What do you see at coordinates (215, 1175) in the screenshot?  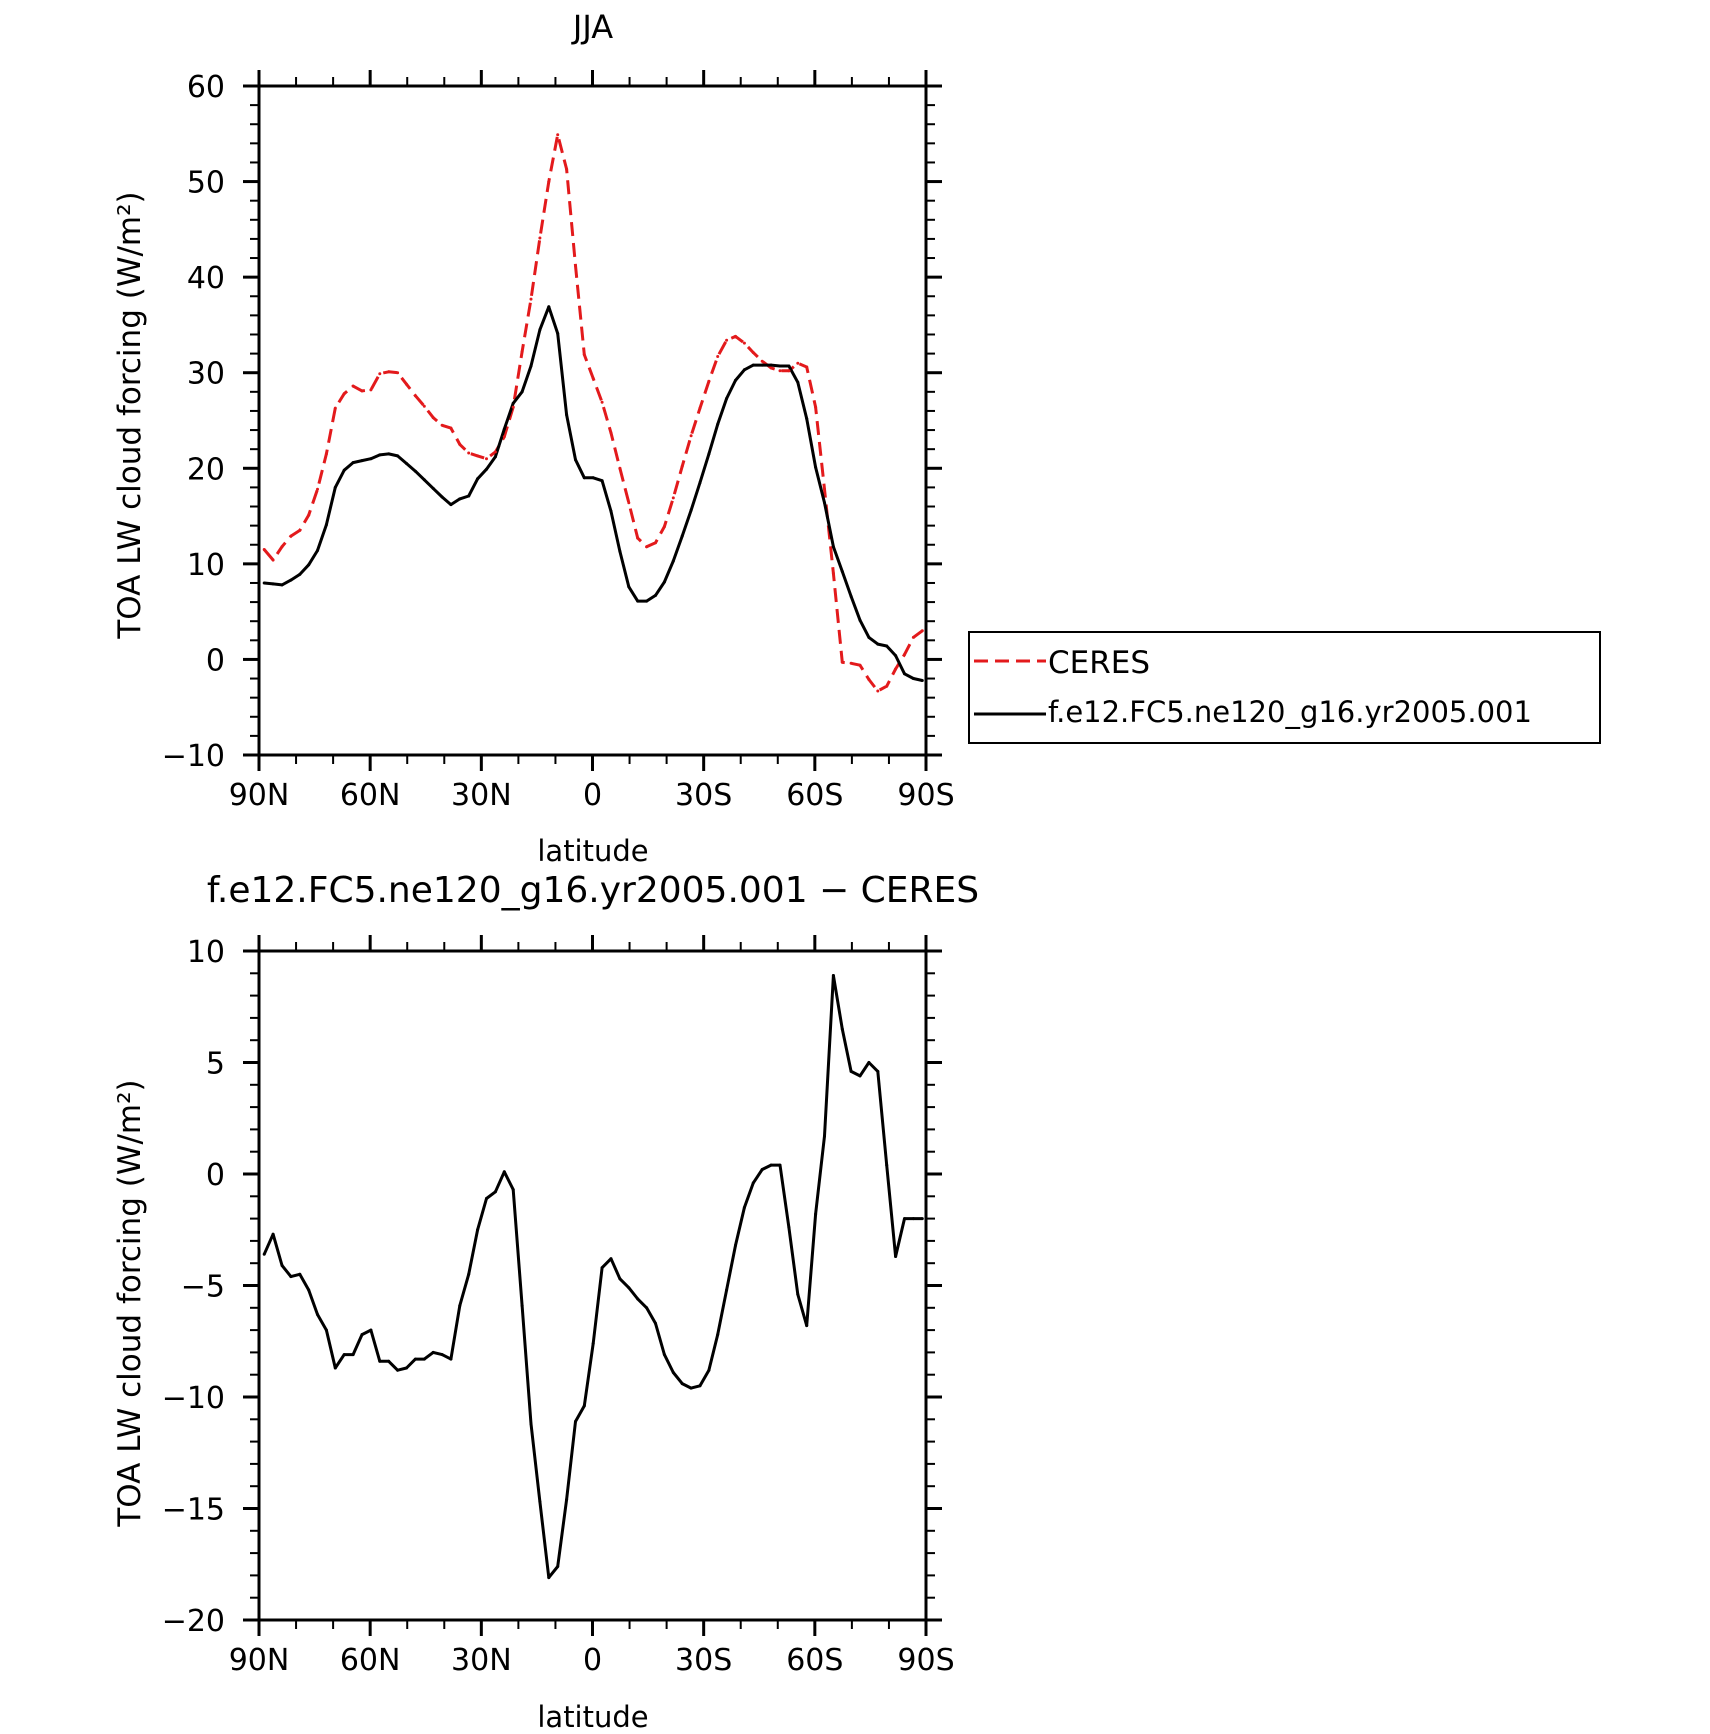 I see `y-tick-label: 0` at bounding box center [215, 1175].